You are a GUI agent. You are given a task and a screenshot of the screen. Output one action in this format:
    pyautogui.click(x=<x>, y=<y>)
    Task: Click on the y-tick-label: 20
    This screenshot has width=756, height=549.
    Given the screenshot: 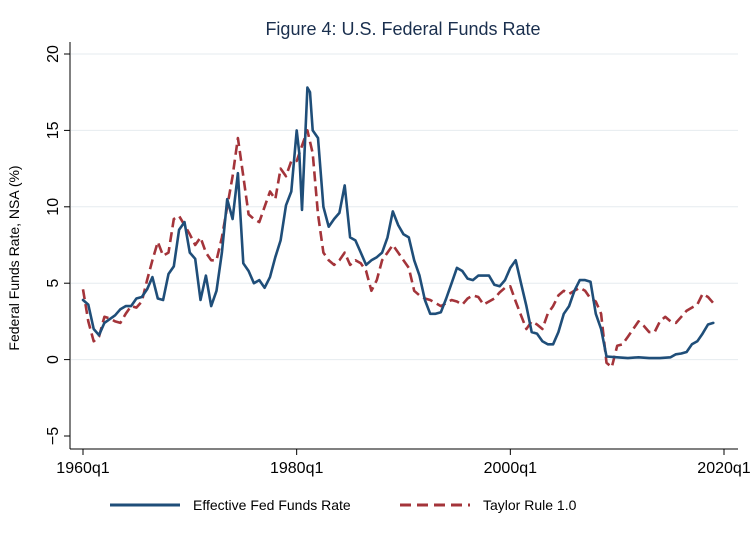 What is the action you would take?
    pyautogui.click(x=53, y=54)
    